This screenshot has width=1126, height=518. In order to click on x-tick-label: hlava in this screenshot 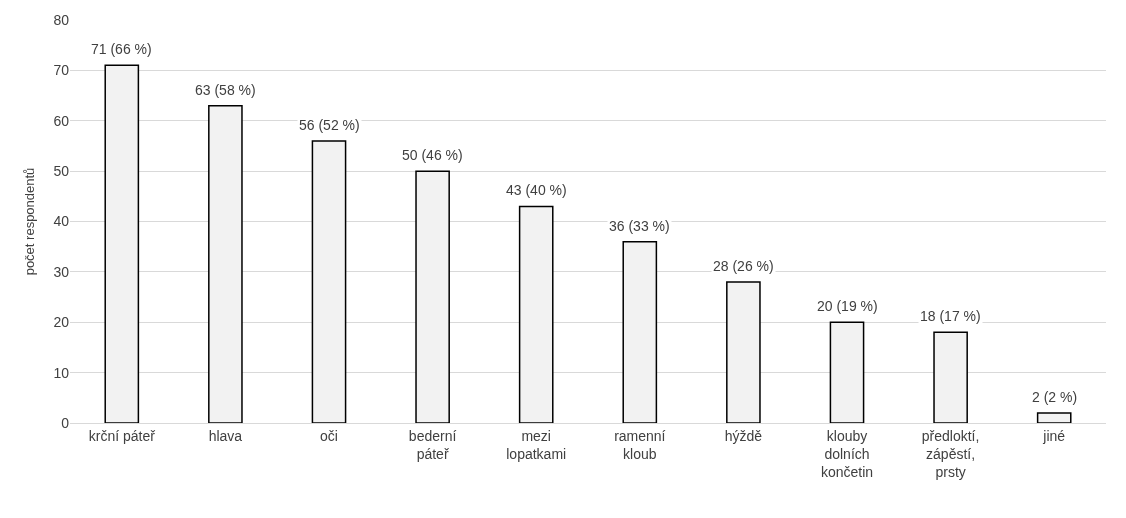, I will do `click(225, 435)`.